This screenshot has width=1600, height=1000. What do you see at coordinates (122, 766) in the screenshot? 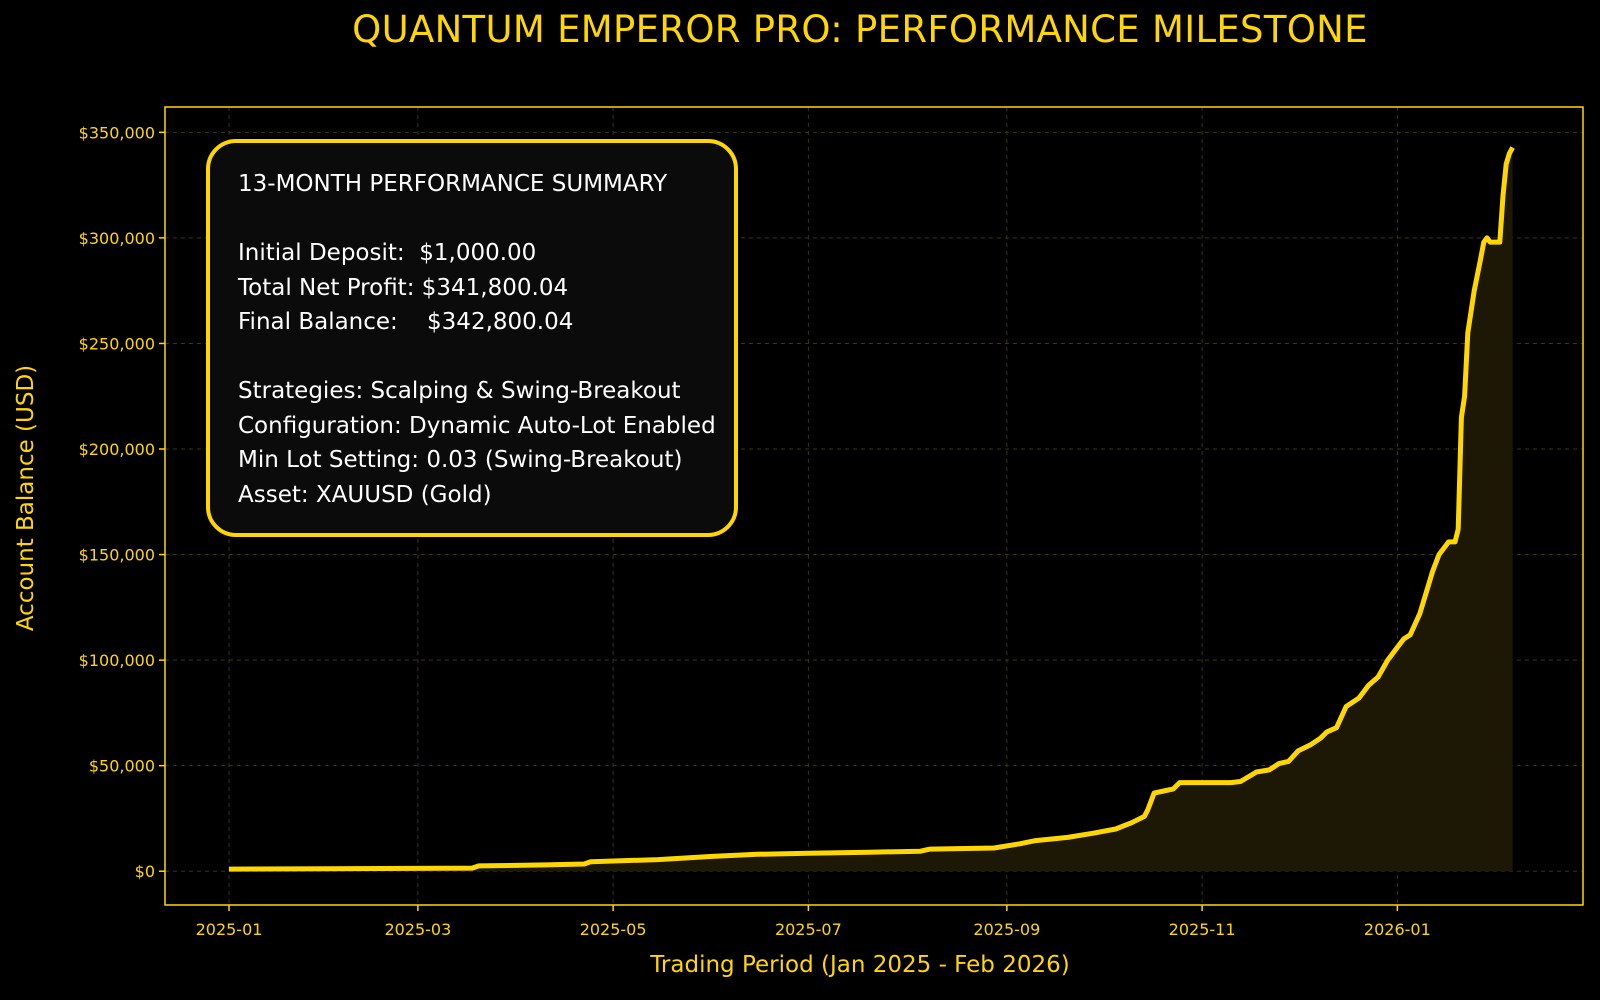
I see `y-tick-label: $50,000` at bounding box center [122, 766].